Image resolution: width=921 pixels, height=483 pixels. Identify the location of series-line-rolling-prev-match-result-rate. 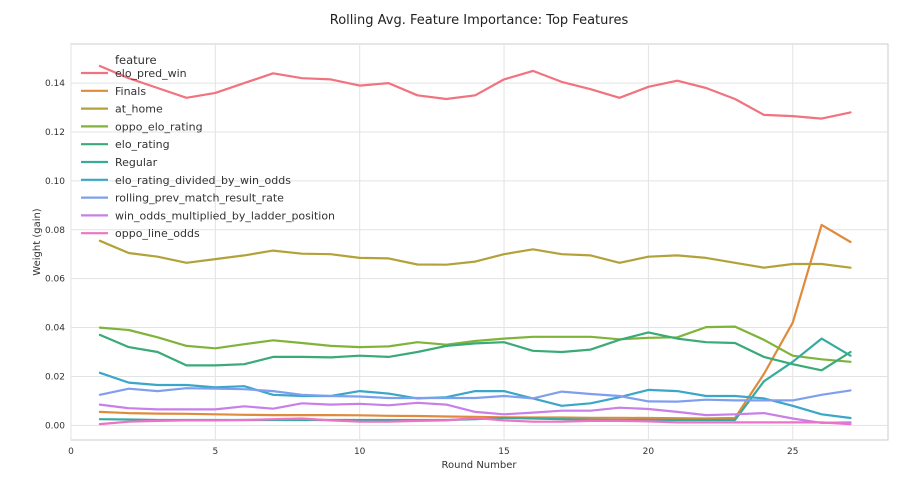
(475, 395).